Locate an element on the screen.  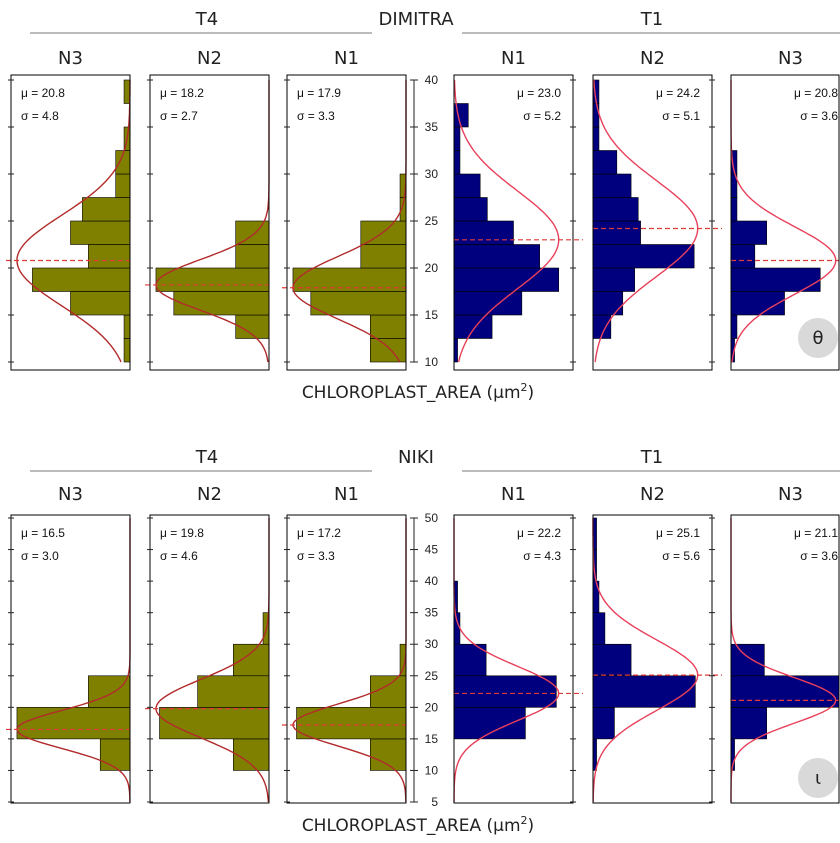
chart-title: NIKI is located at coordinates (416, 457).